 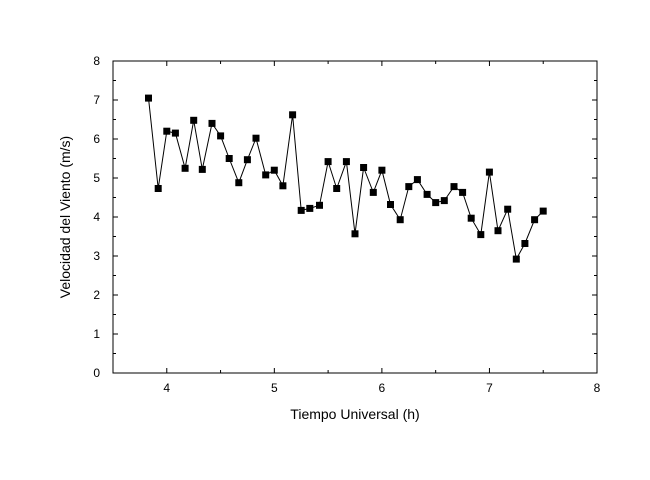 What do you see at coordinates (96, 373) in the screenshot?
I see `y-tick-label: 0` at bounding box center [96, 373].